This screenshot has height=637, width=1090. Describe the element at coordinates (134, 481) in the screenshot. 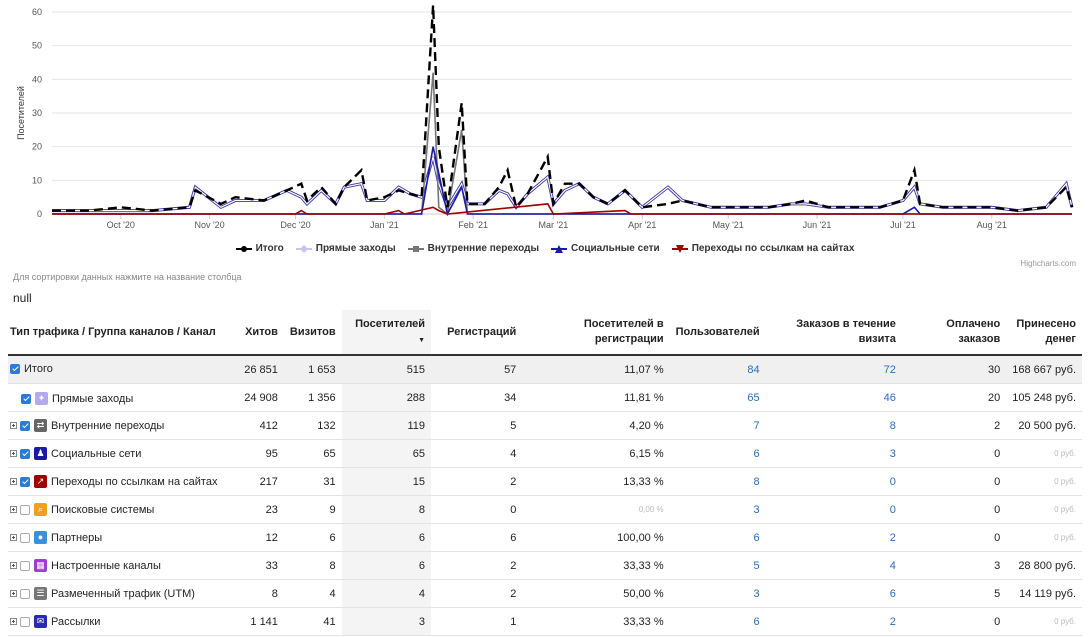

I see `channel-name: Переходы по ссылкам на сайтах` at that location.